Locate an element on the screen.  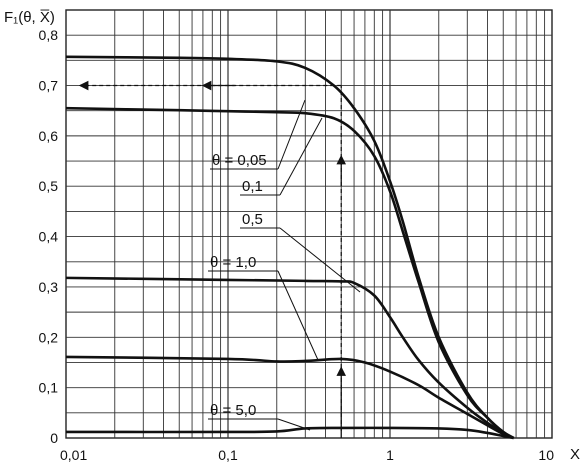
y-tick-label: 0,4 is located at coordinates (49, 237).